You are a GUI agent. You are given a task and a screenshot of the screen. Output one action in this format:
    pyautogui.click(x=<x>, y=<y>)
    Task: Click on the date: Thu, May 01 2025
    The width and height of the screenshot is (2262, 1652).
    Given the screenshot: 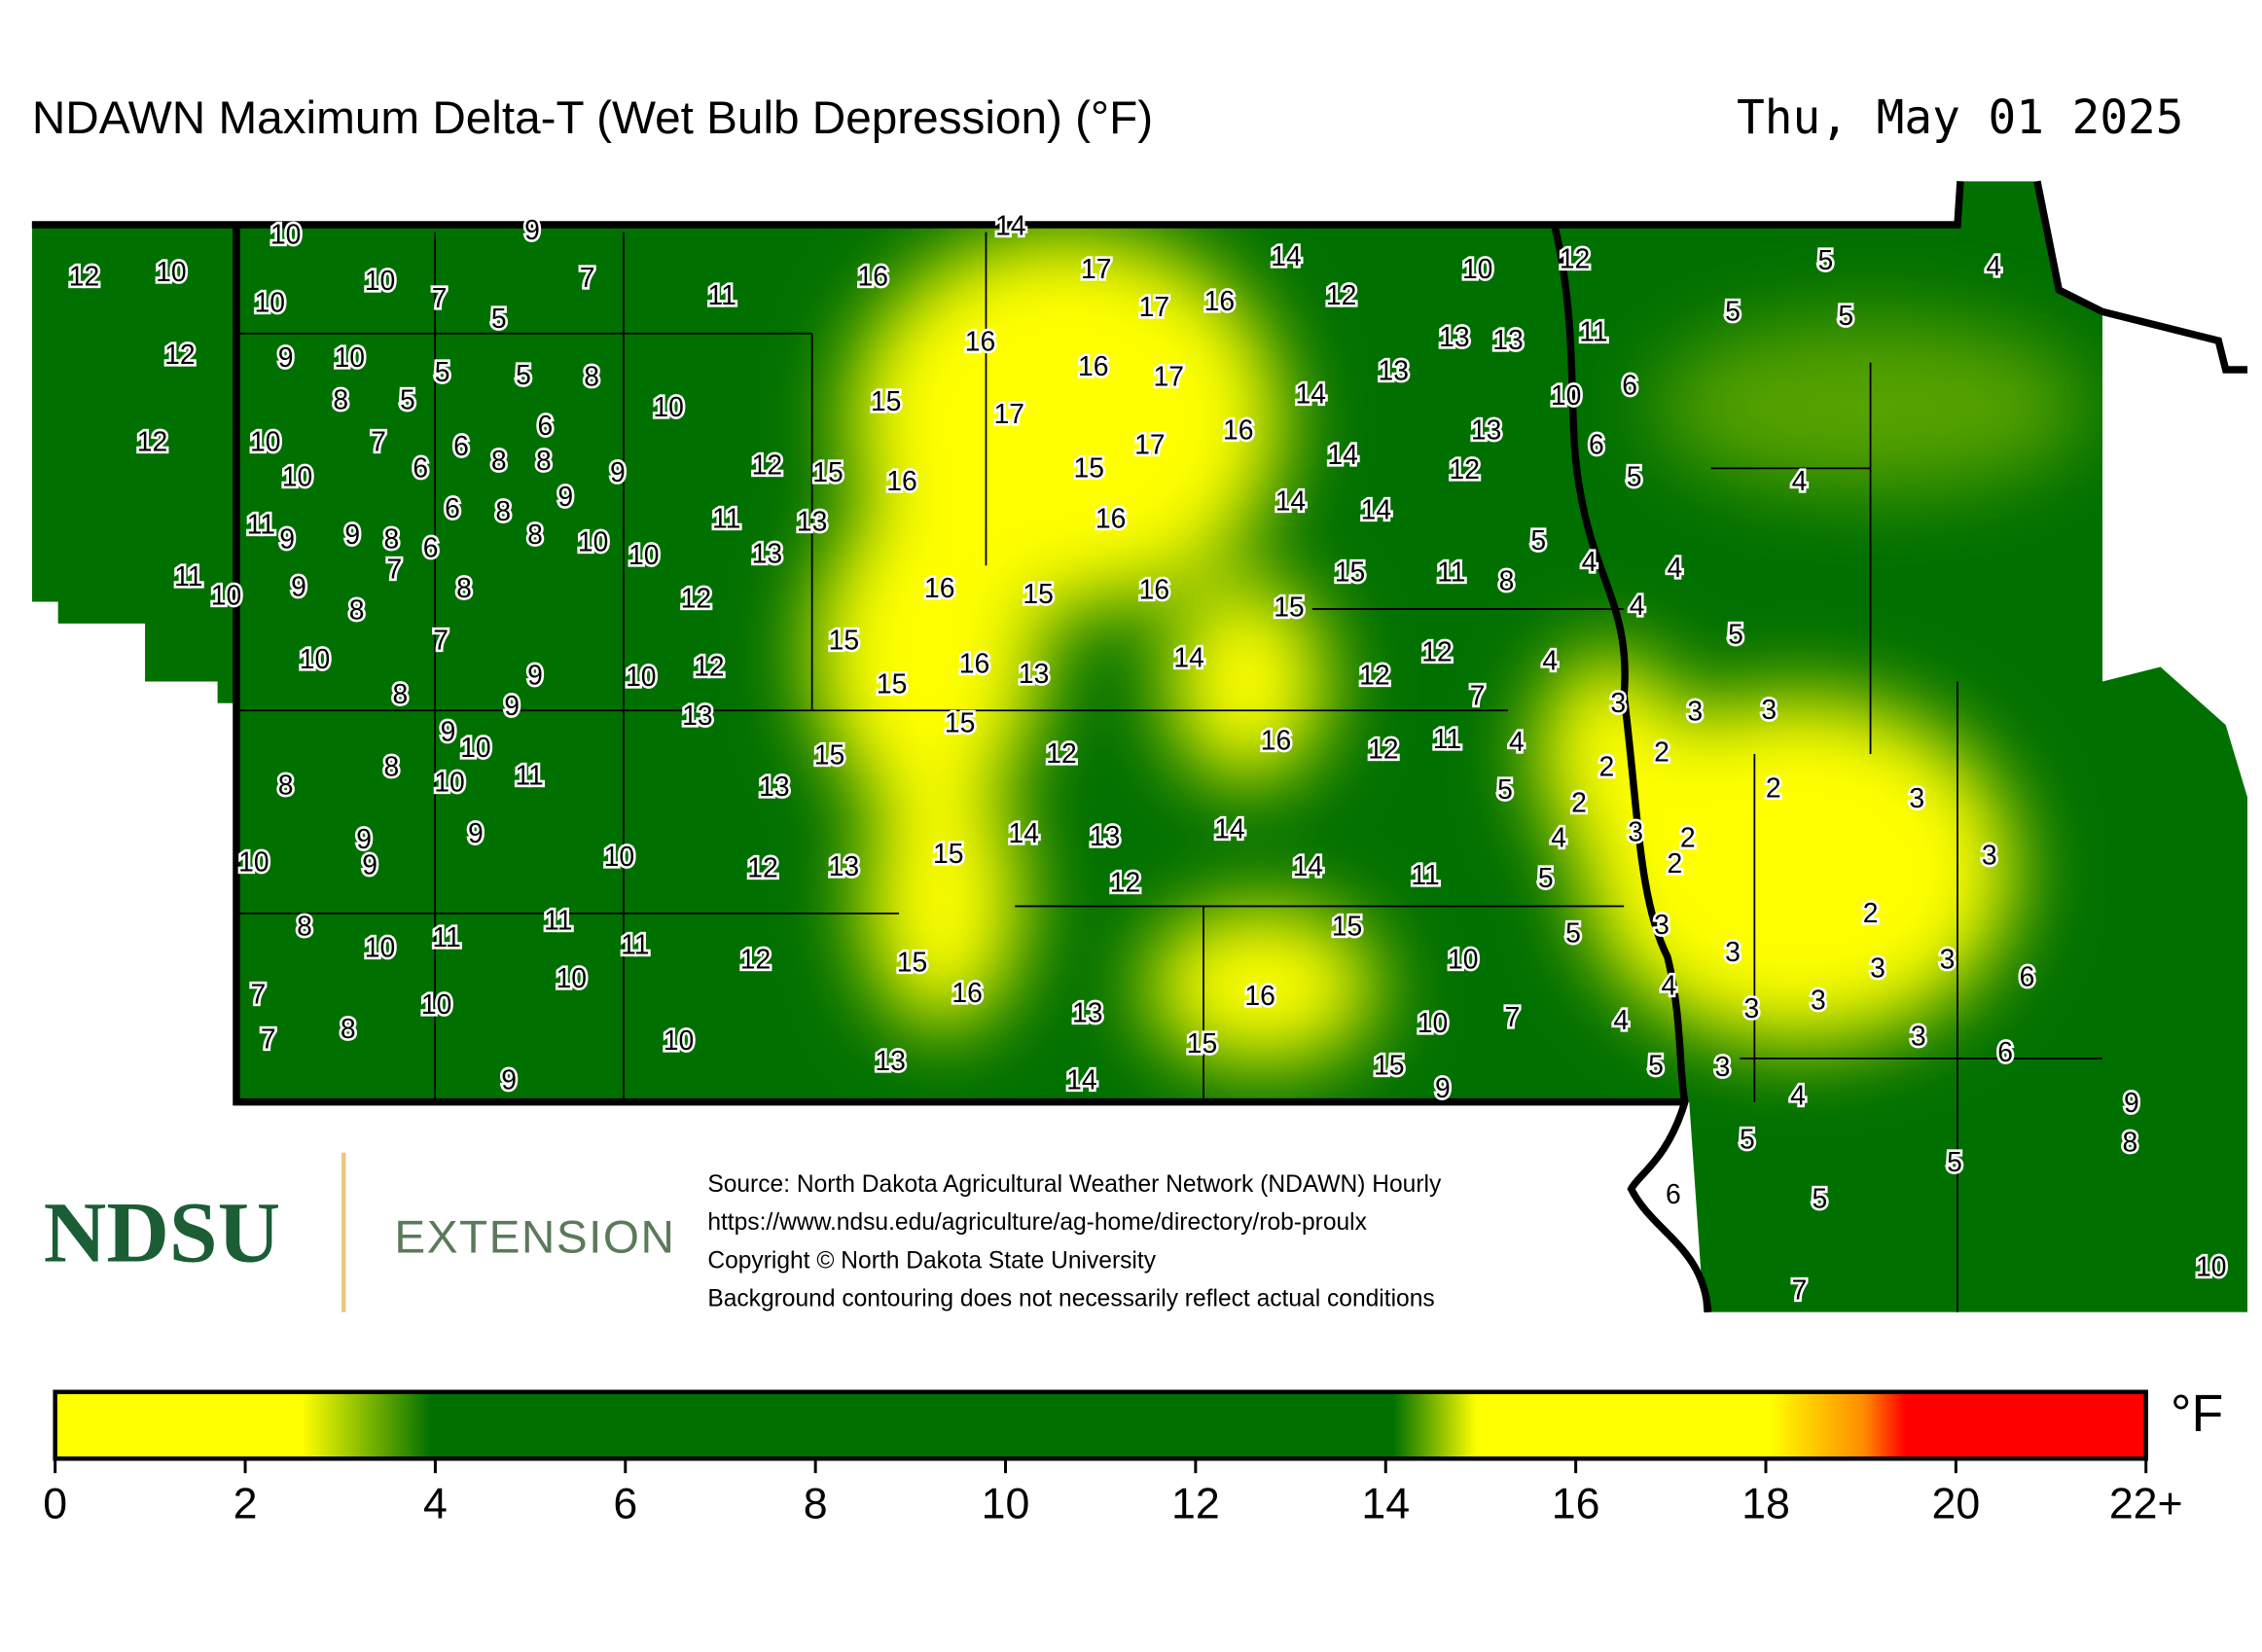 What is the action you would take?
    pyautogui.click(x=1960, y=118)
    